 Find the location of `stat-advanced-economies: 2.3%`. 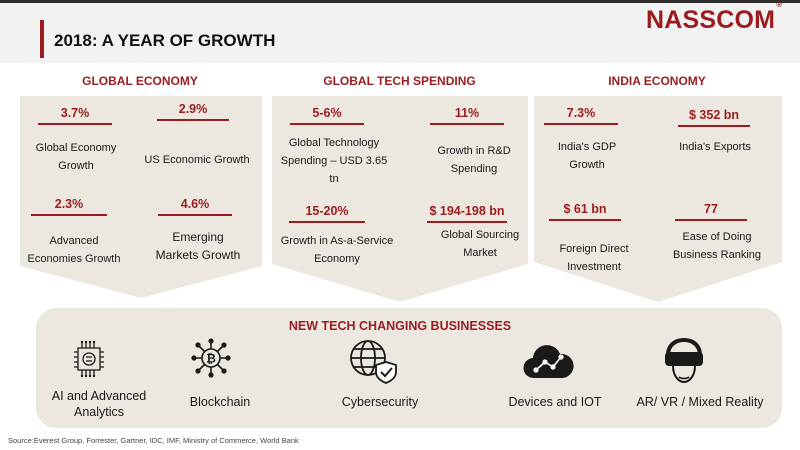

stat-advanced-economies: 2.3% is located at coordinates (69, 206).